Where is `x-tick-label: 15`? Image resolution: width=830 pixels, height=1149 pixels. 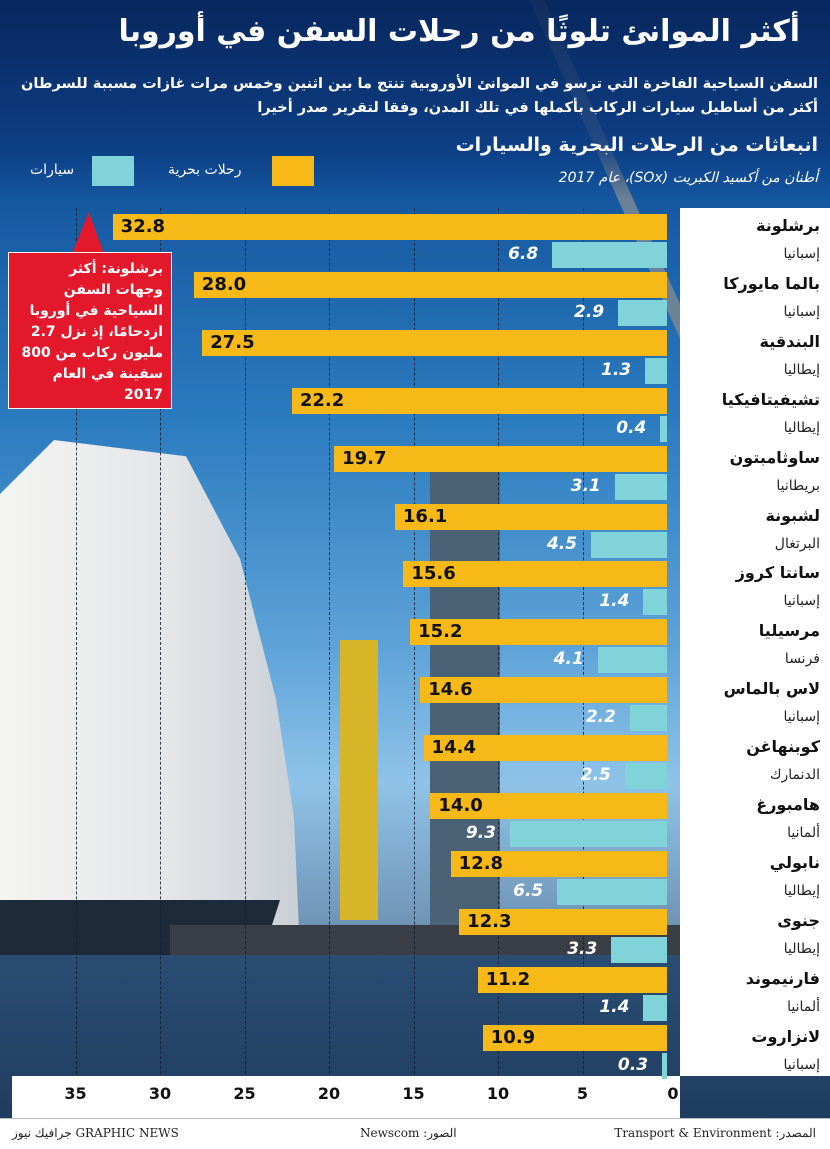 x-tick-label: 15 is located at coordinates (413, 1093).